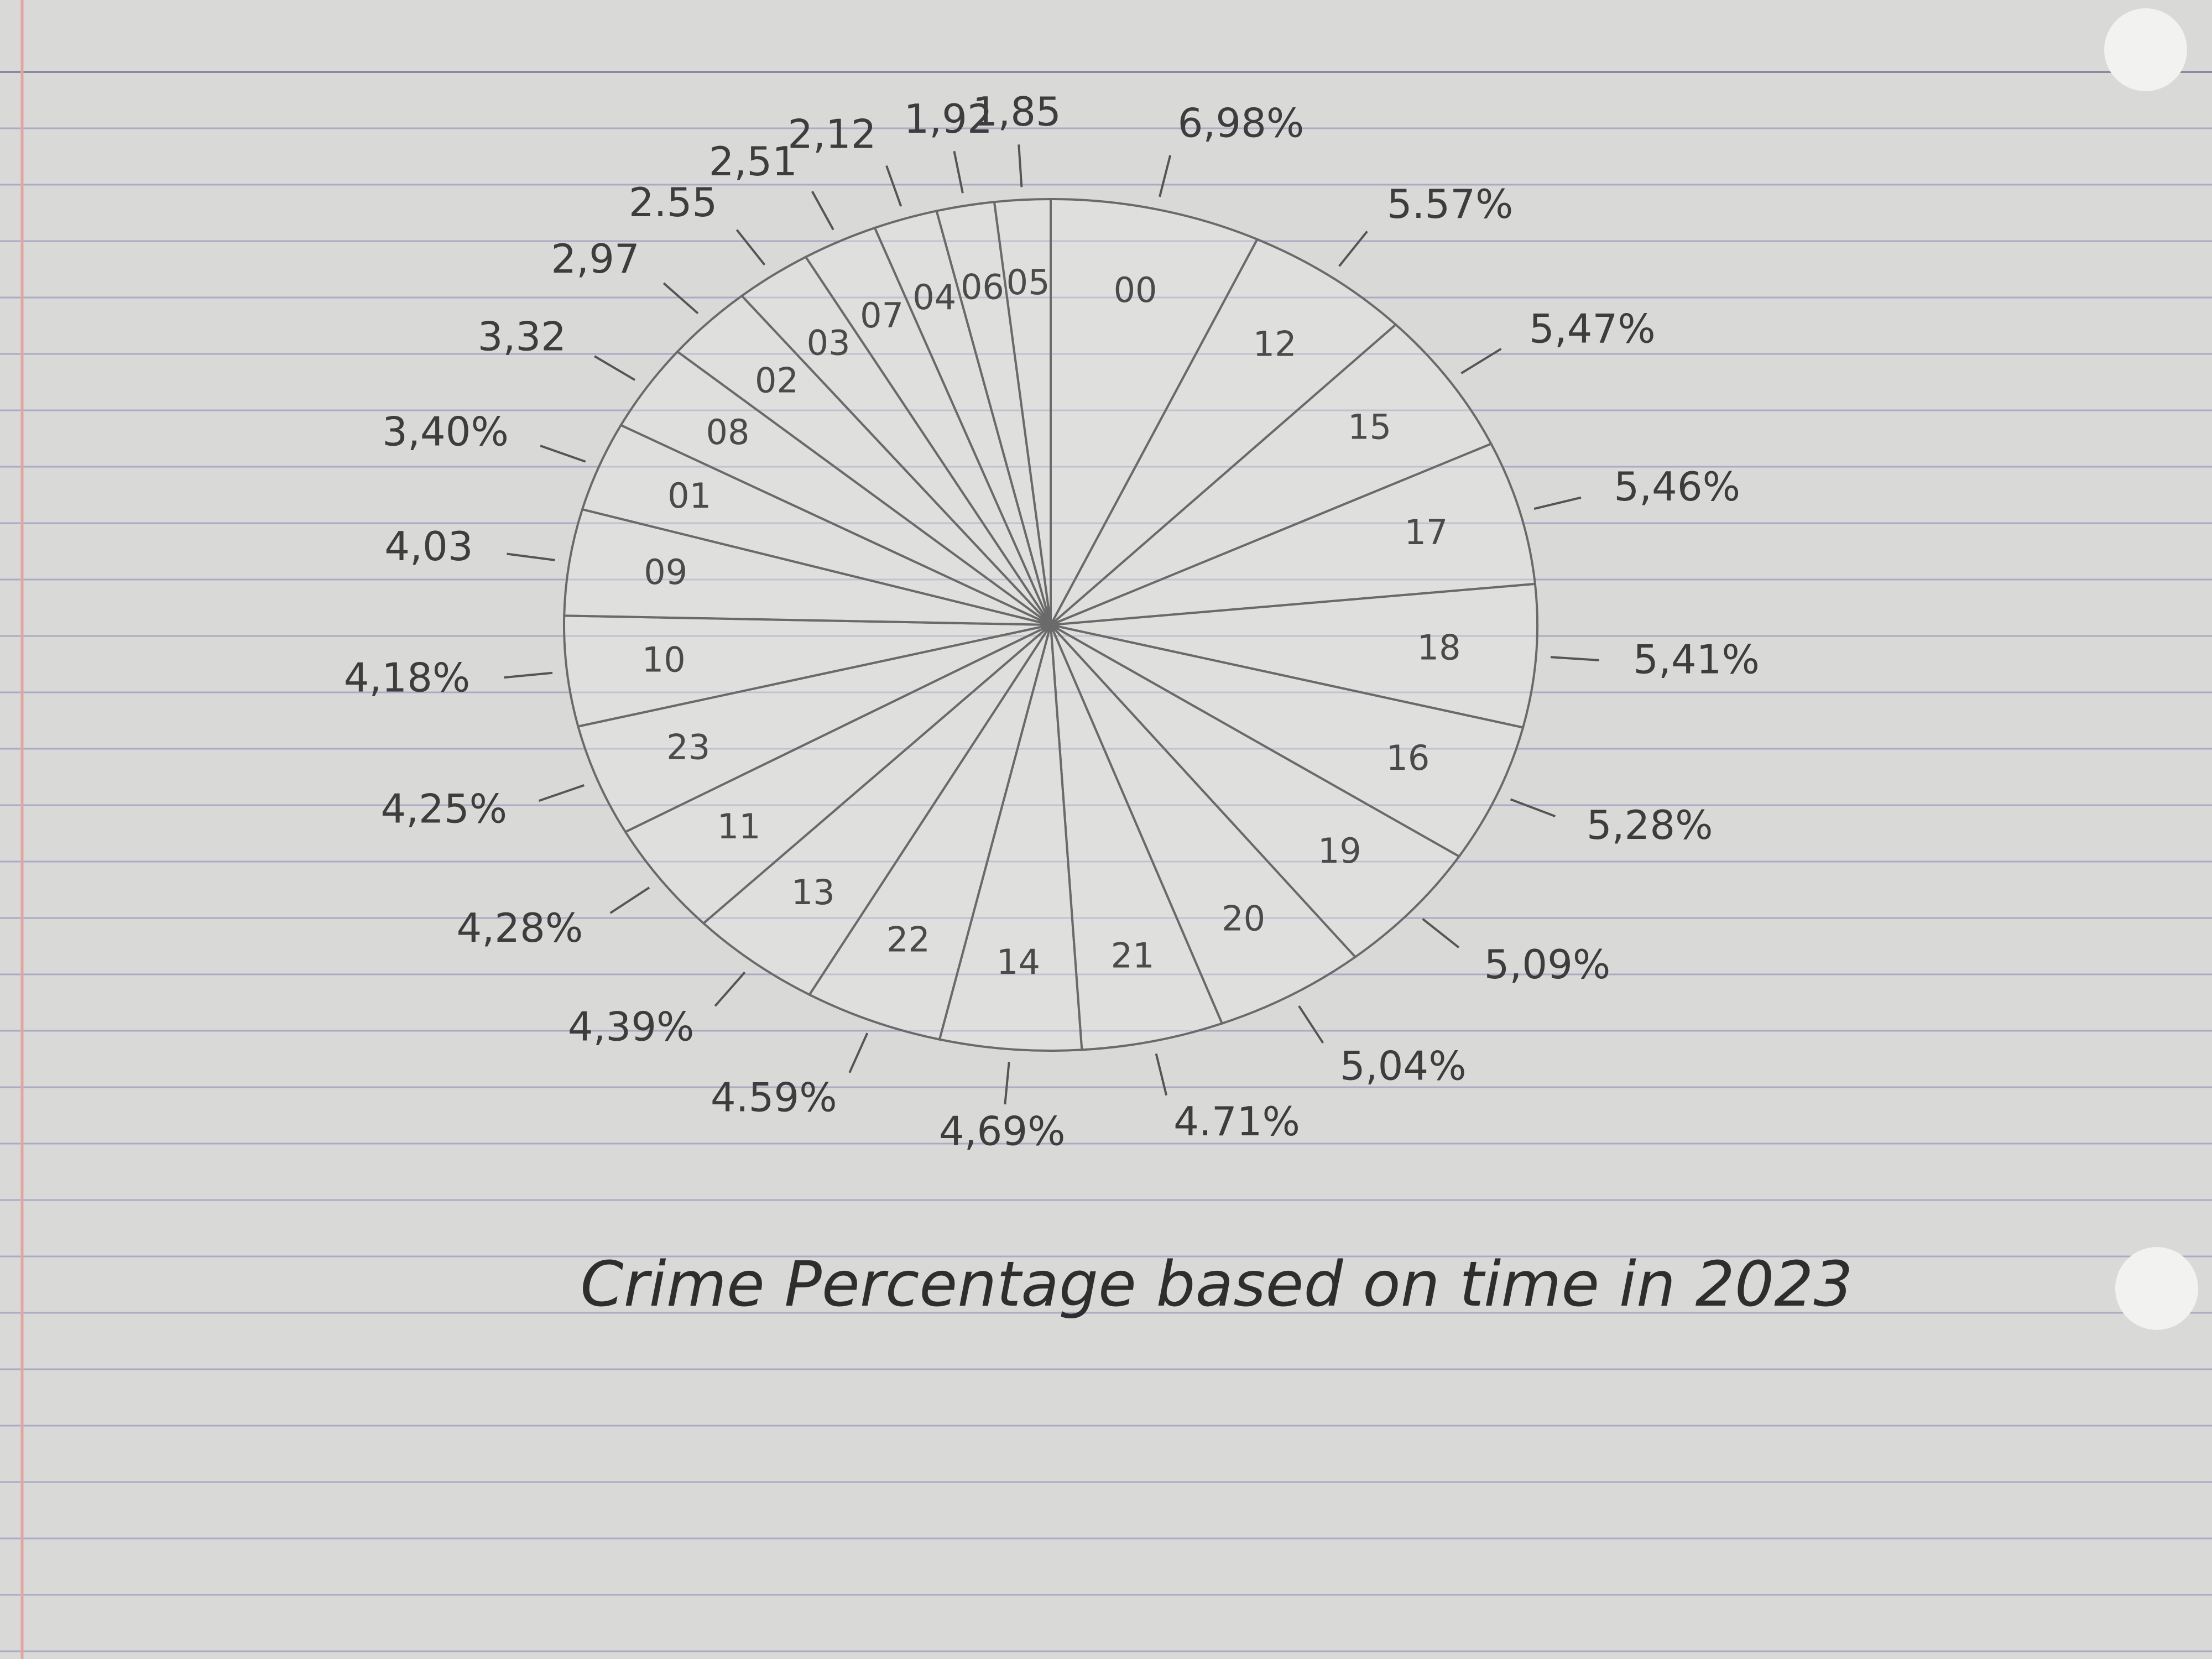  What do you see at coordinates (520, 928) in the screenshot?
I see `value-label: 4,28%` at bounding box center [520, 928].